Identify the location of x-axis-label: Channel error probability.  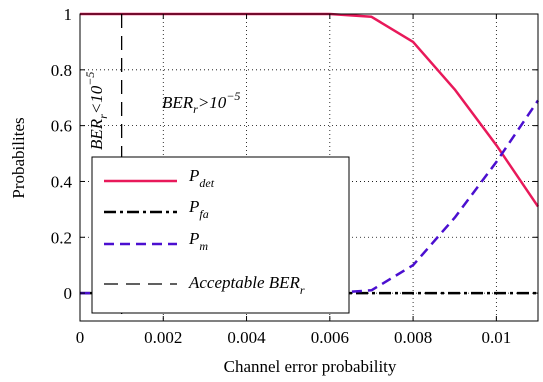
(310, 366).